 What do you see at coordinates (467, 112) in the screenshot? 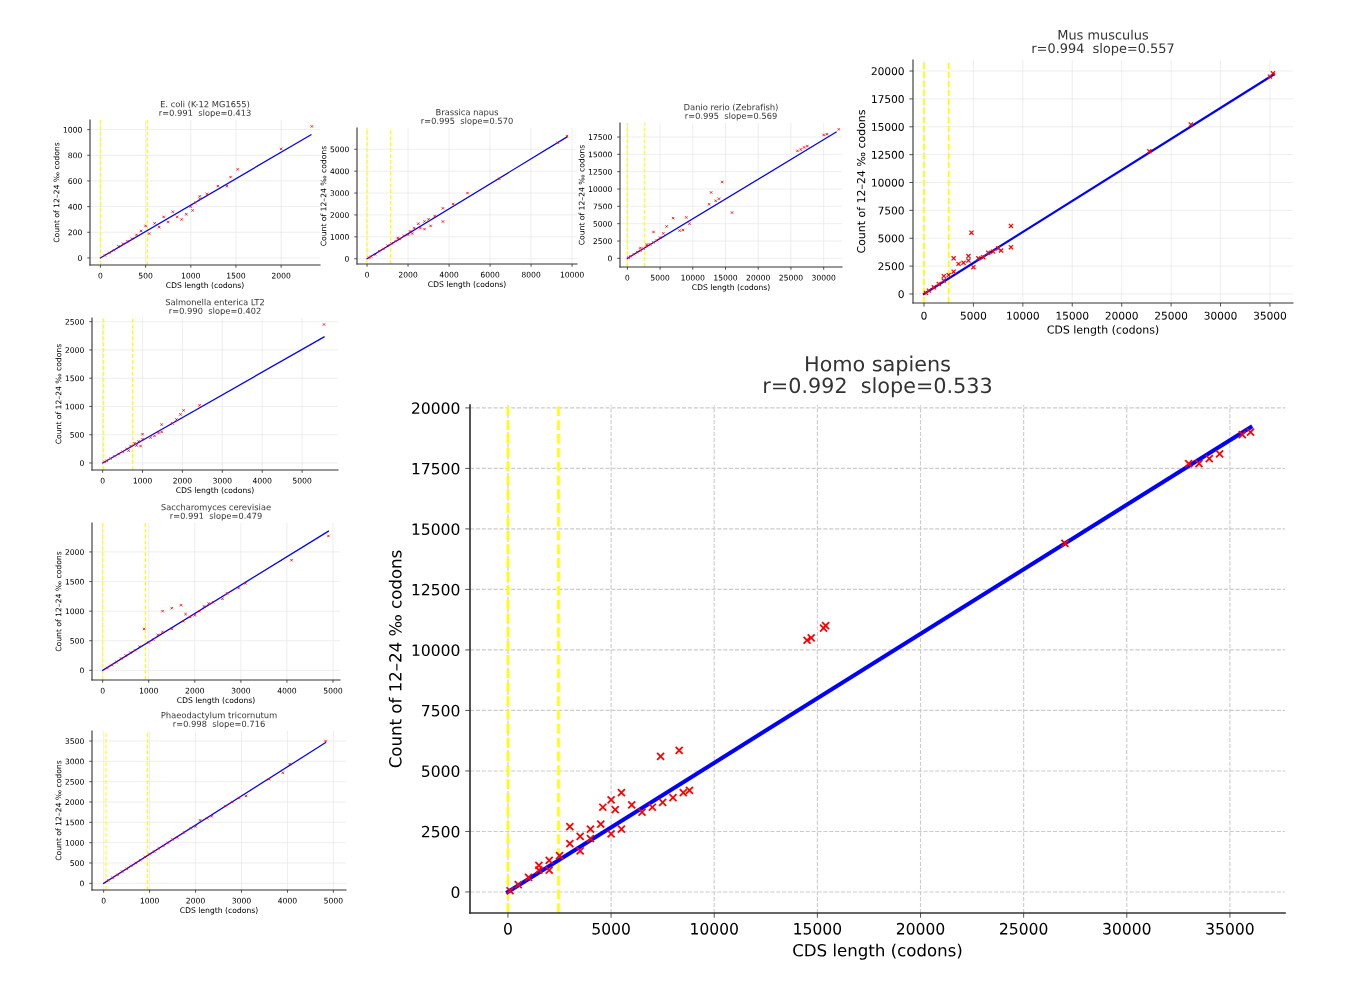
I see `chart-title: Brassica napus` at bounding box center [467, 112].